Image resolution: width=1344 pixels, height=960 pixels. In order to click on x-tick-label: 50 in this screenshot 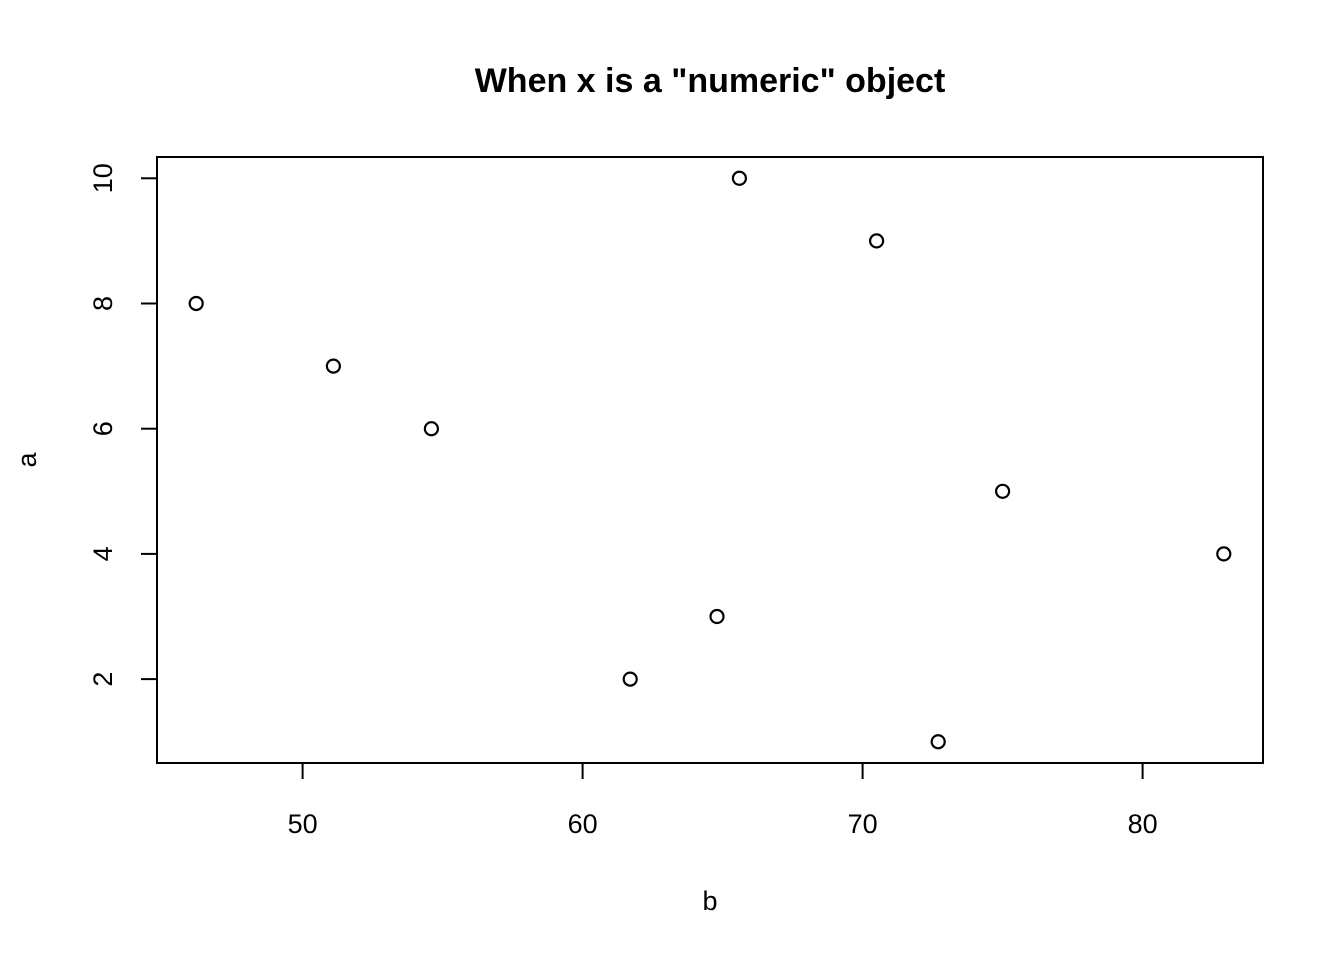, I will do `click(303, 824)`.